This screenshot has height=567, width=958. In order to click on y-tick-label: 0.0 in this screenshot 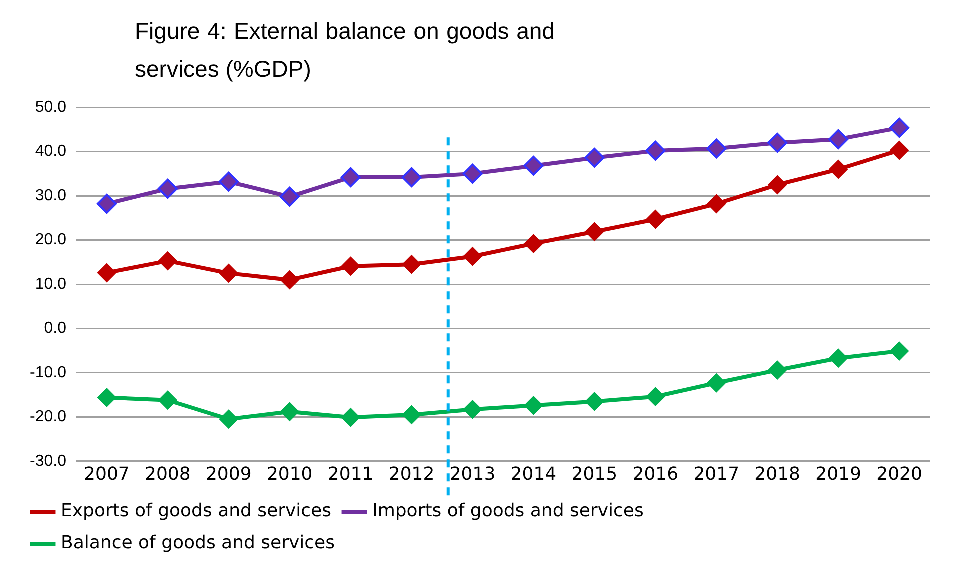, I will do `click(55, 329)`.